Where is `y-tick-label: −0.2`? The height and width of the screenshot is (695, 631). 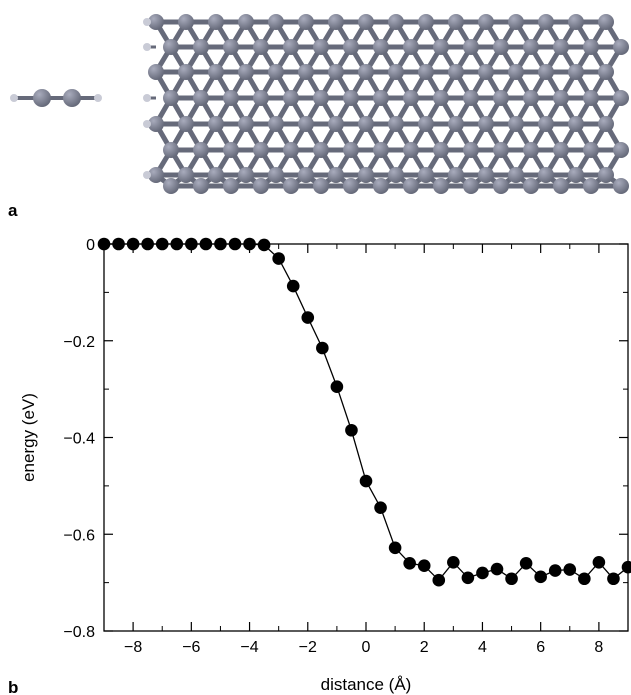 y-tick-label: −0.2 is located at coordinates (79, 342).